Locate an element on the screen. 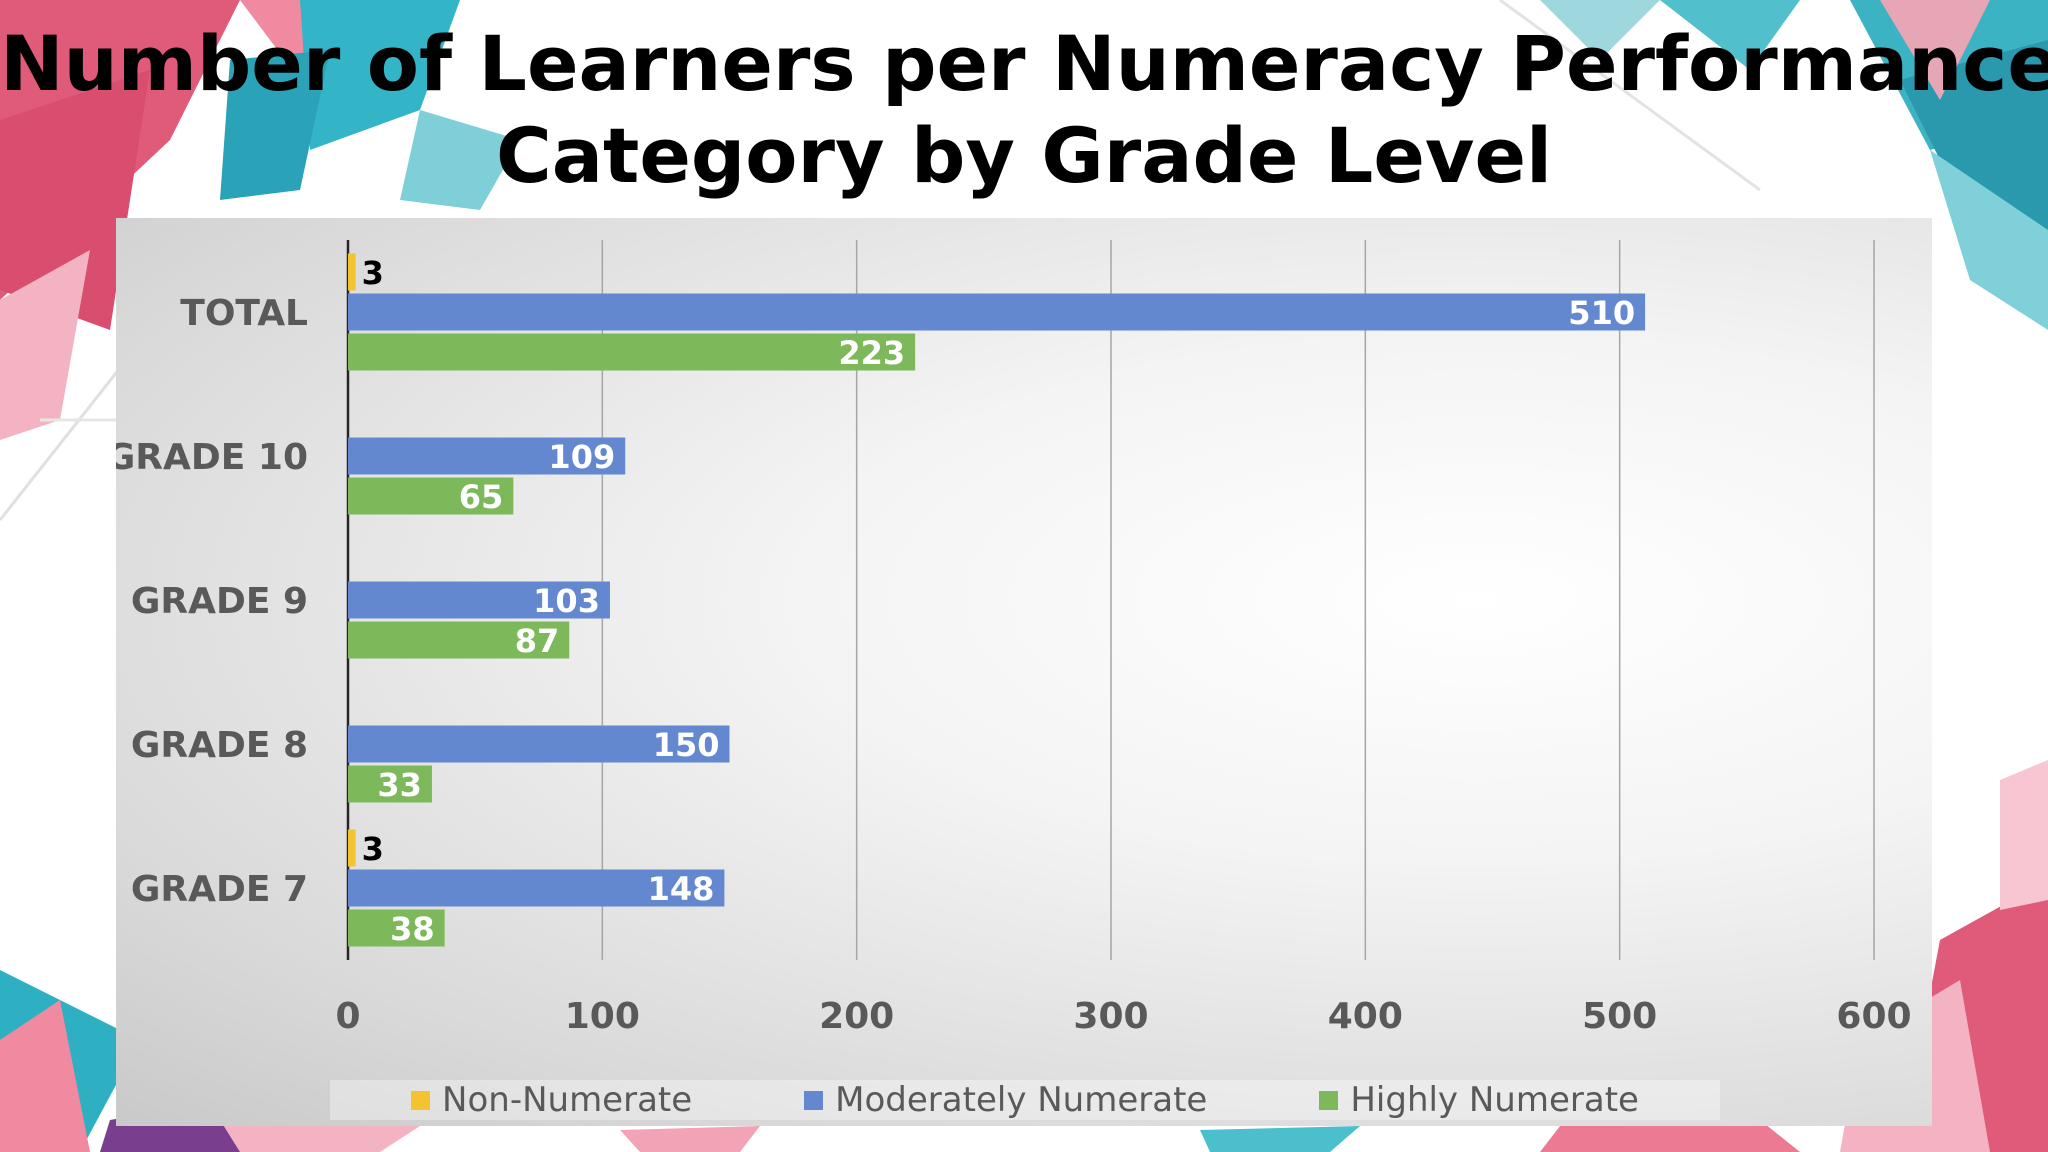  data-label-moderately-numerate-grade-10: 109 is located at coordinates (581, 457).